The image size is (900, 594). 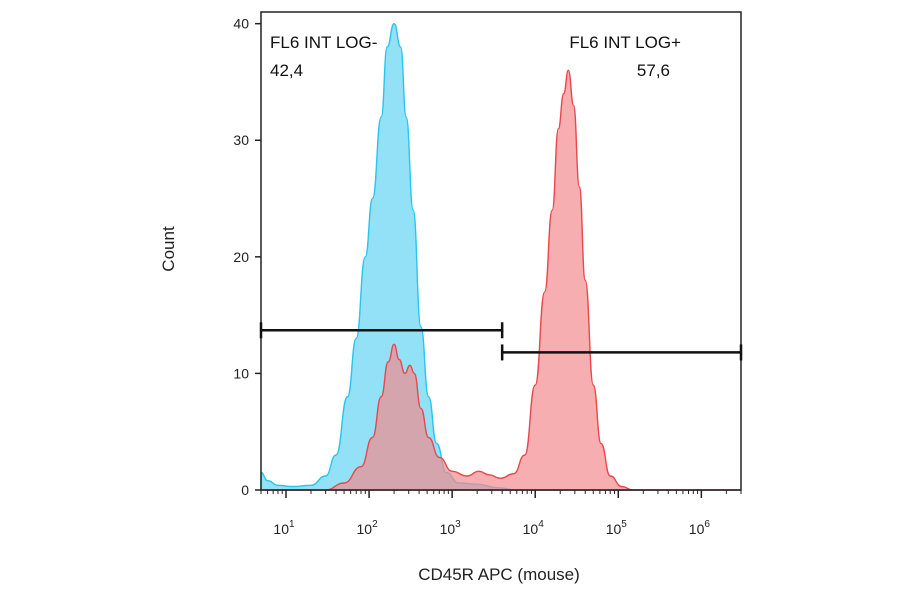 I want to click on x-tick-label: 10⁵, so click(x=617, y=528).